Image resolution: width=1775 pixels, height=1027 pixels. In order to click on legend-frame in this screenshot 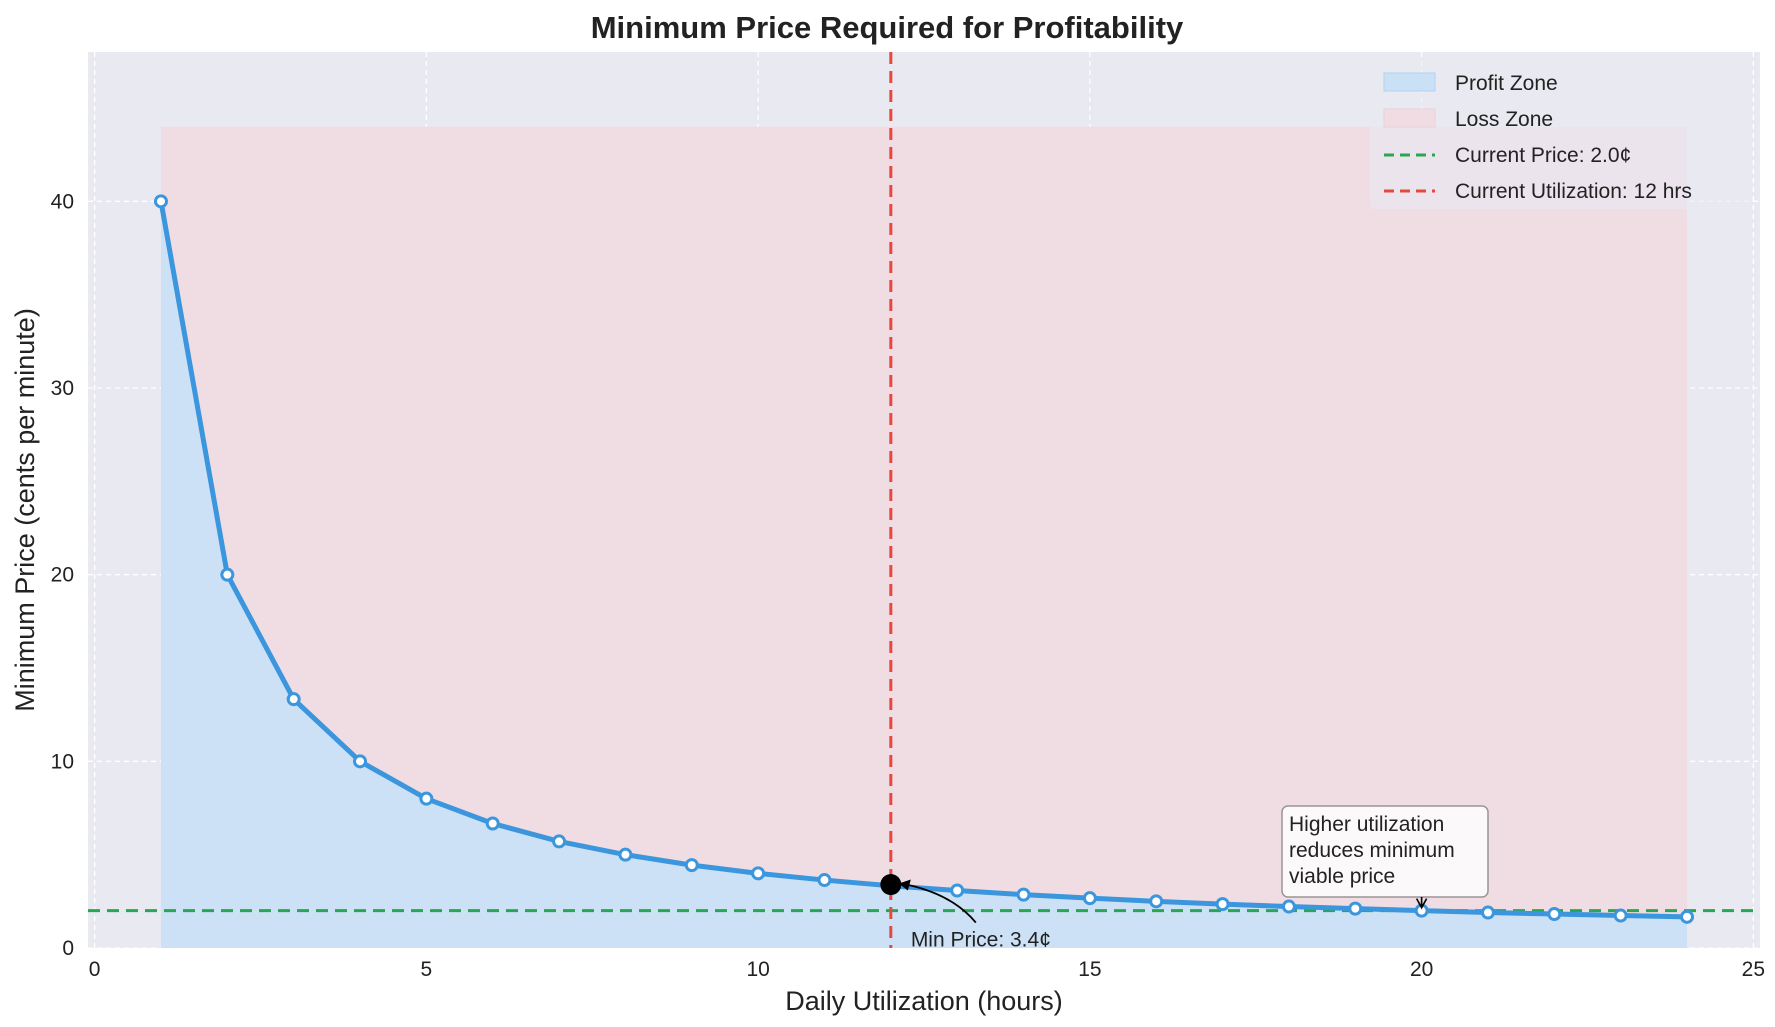, I will do `click(1560, 135)`.